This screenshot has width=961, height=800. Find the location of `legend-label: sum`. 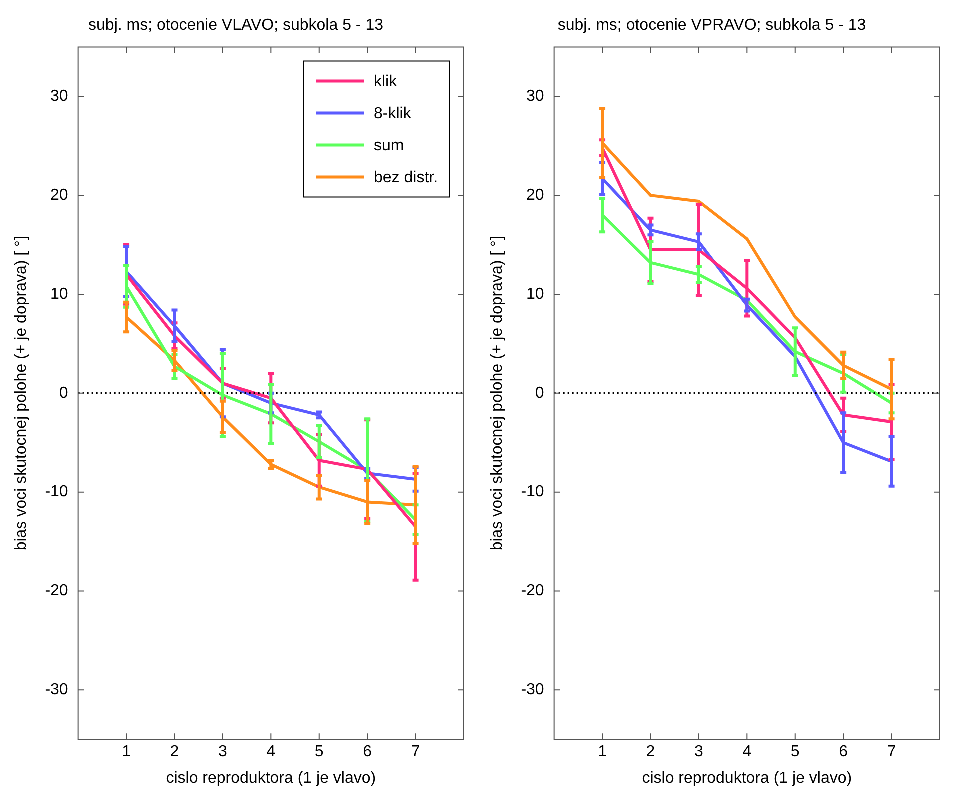

legend-label: sum is located at coordinates (389, 146).